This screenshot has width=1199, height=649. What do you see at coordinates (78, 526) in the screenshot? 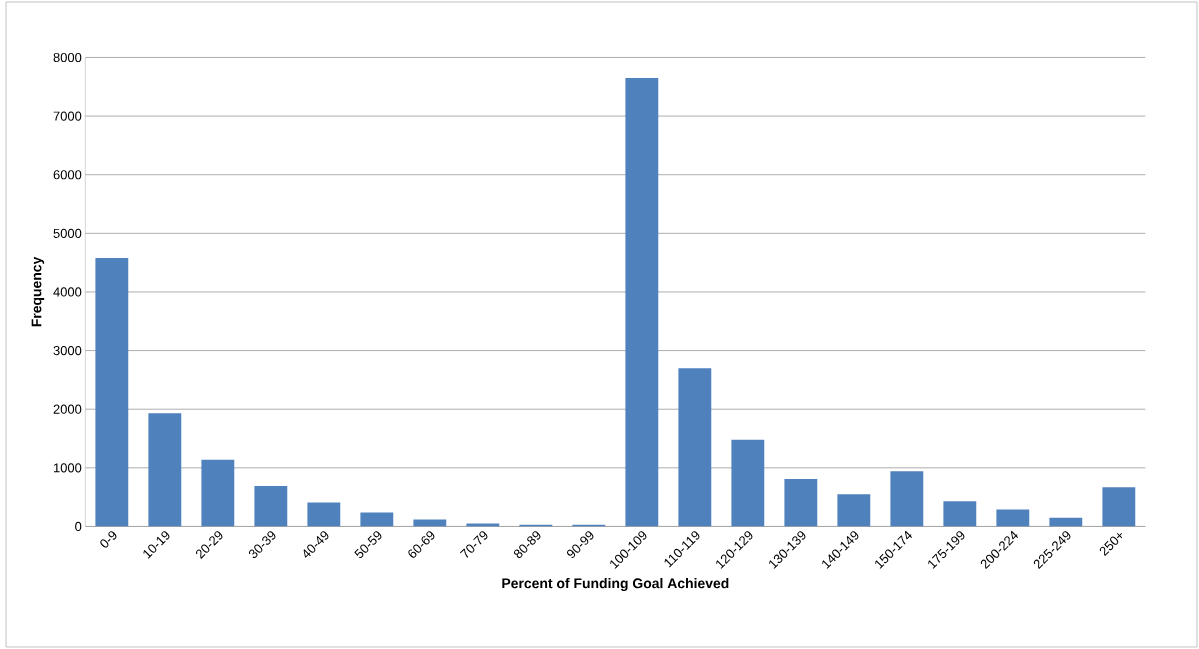
I see `y-tick-label: 0` at bounding box center [78, 526].